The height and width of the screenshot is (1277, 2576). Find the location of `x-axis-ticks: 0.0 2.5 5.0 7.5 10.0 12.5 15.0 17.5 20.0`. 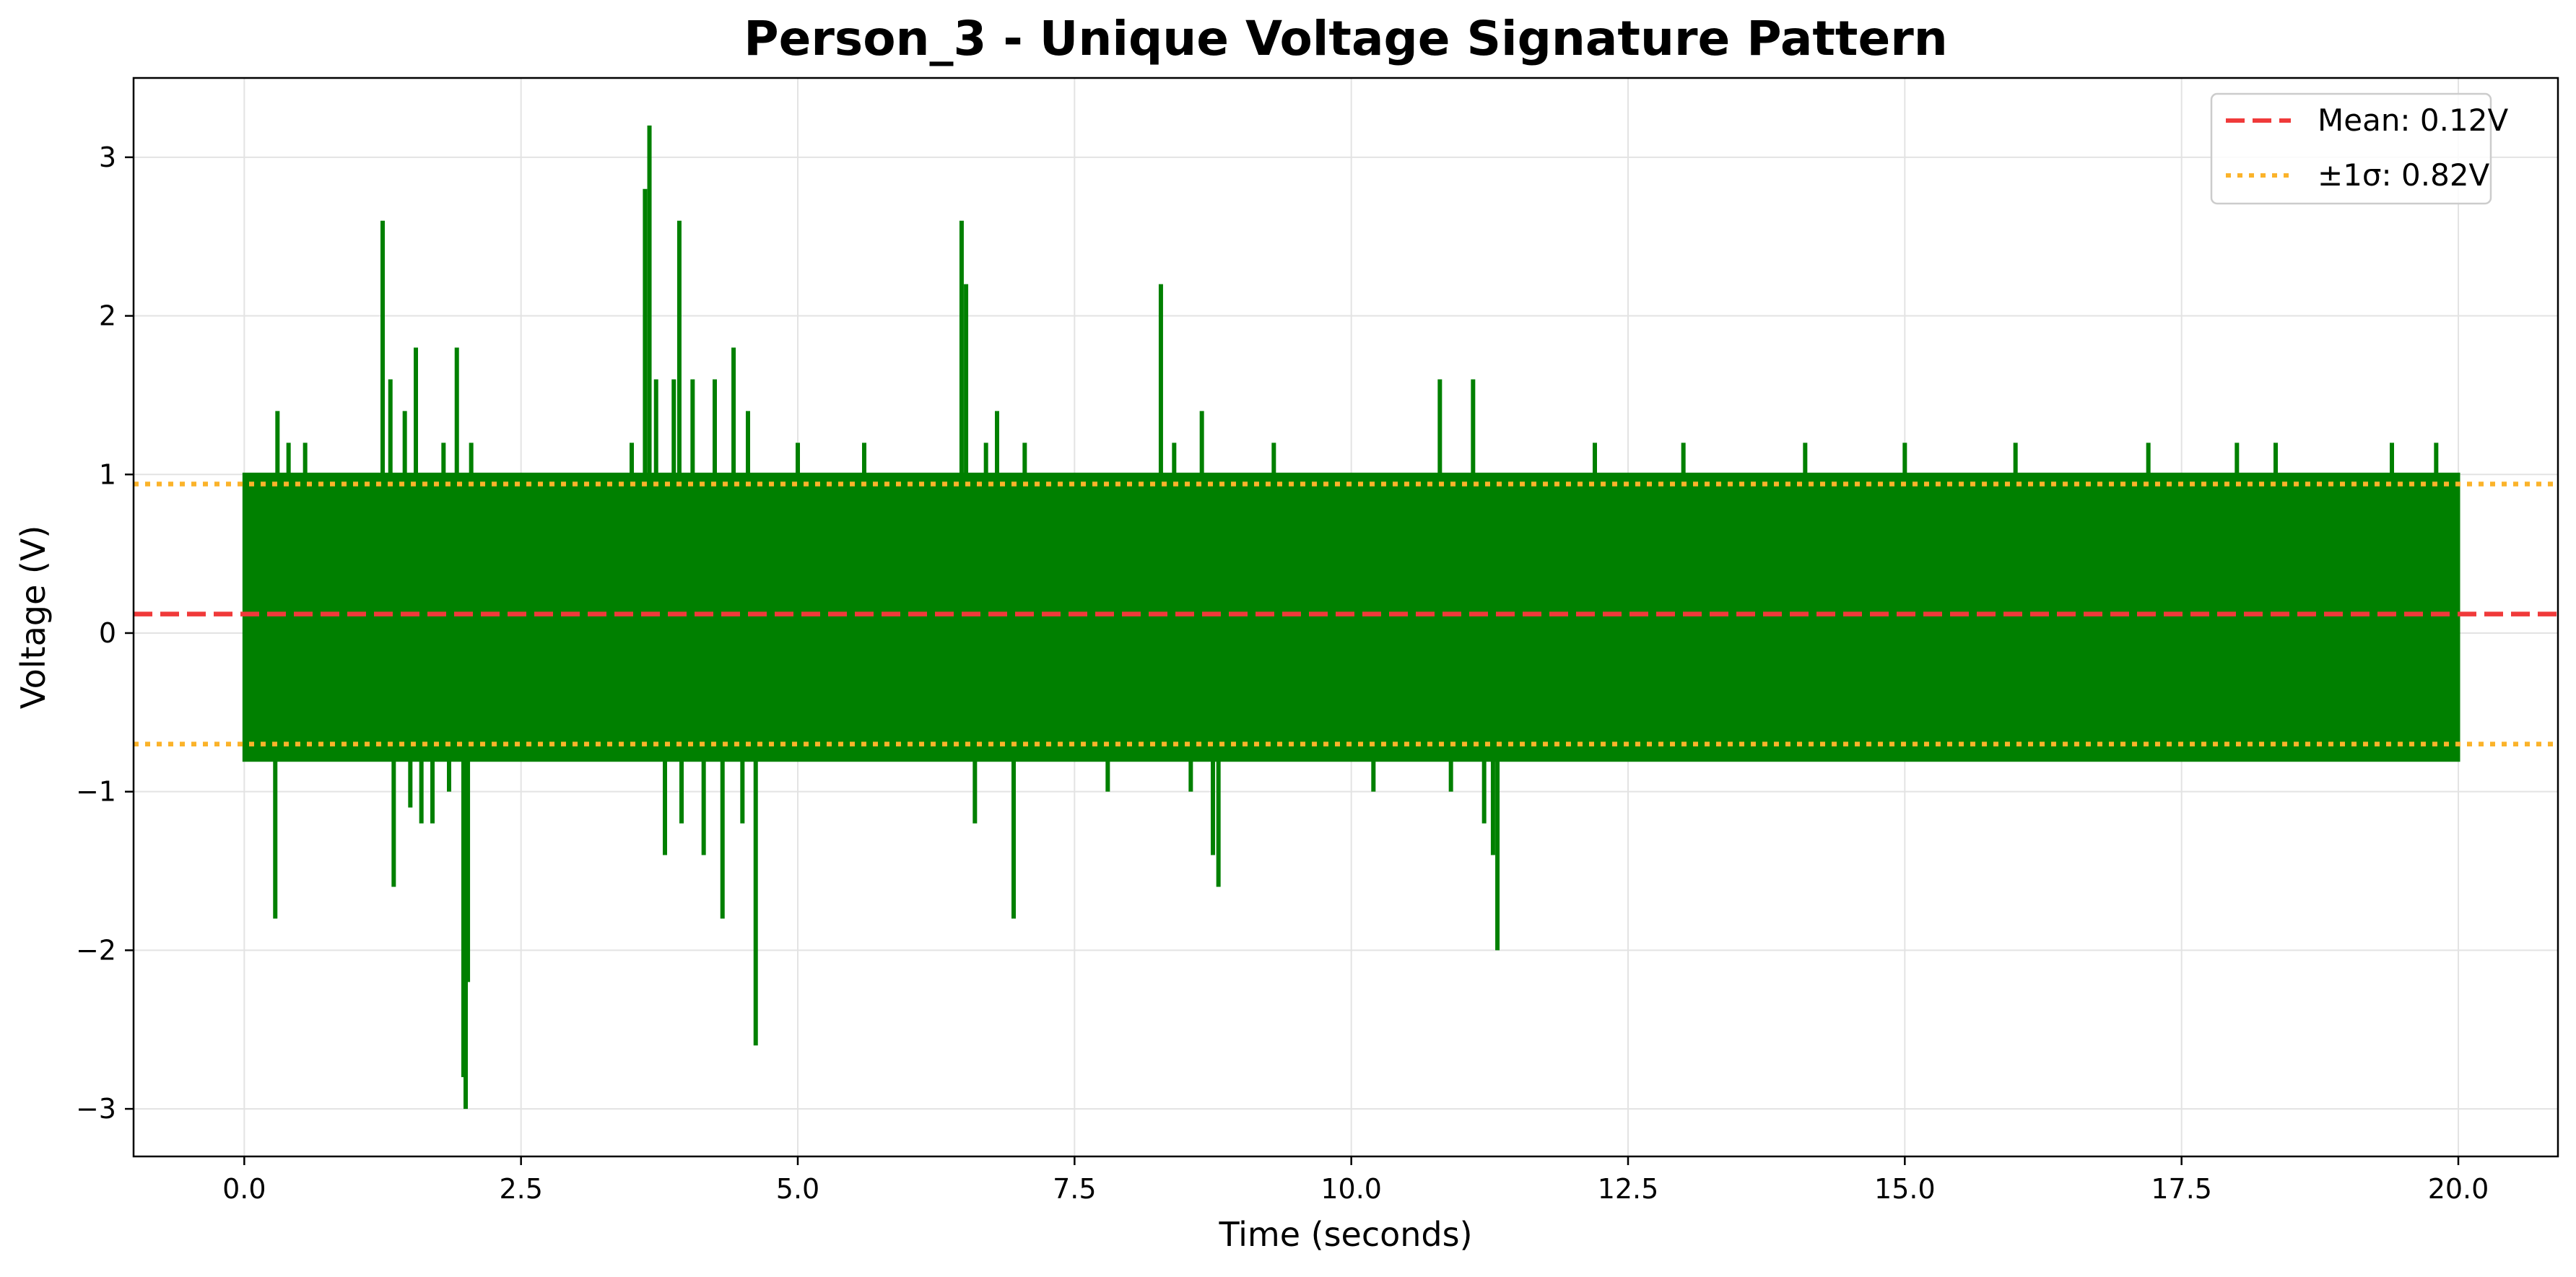

x-axis-ticks: 0.0 2.5 5.0 7.5 10.0 12.5 15.0 17.5 20.0 is located at coordinates (1355, 1180).